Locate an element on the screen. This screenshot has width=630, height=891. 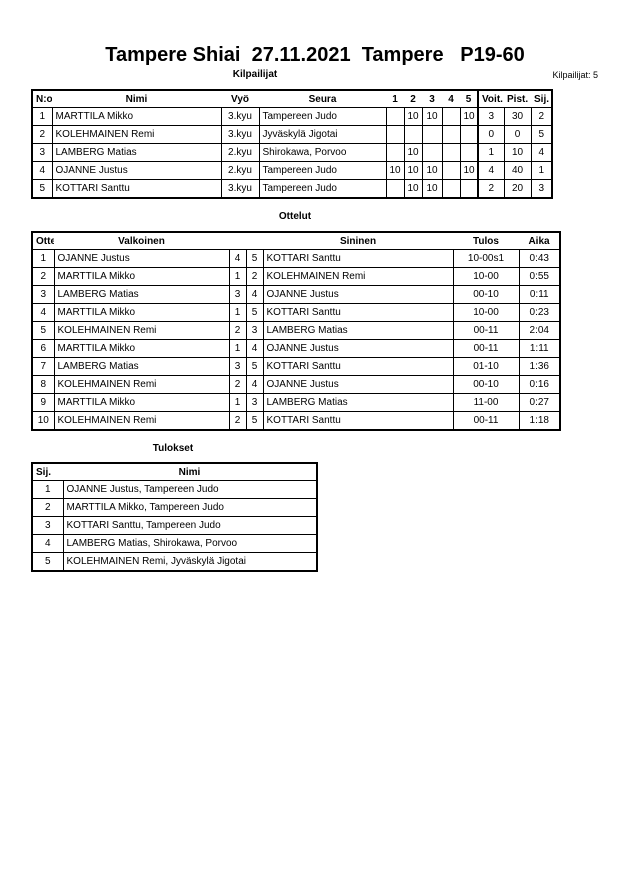
table-cell: 0 is located at coordinates (517, 134).